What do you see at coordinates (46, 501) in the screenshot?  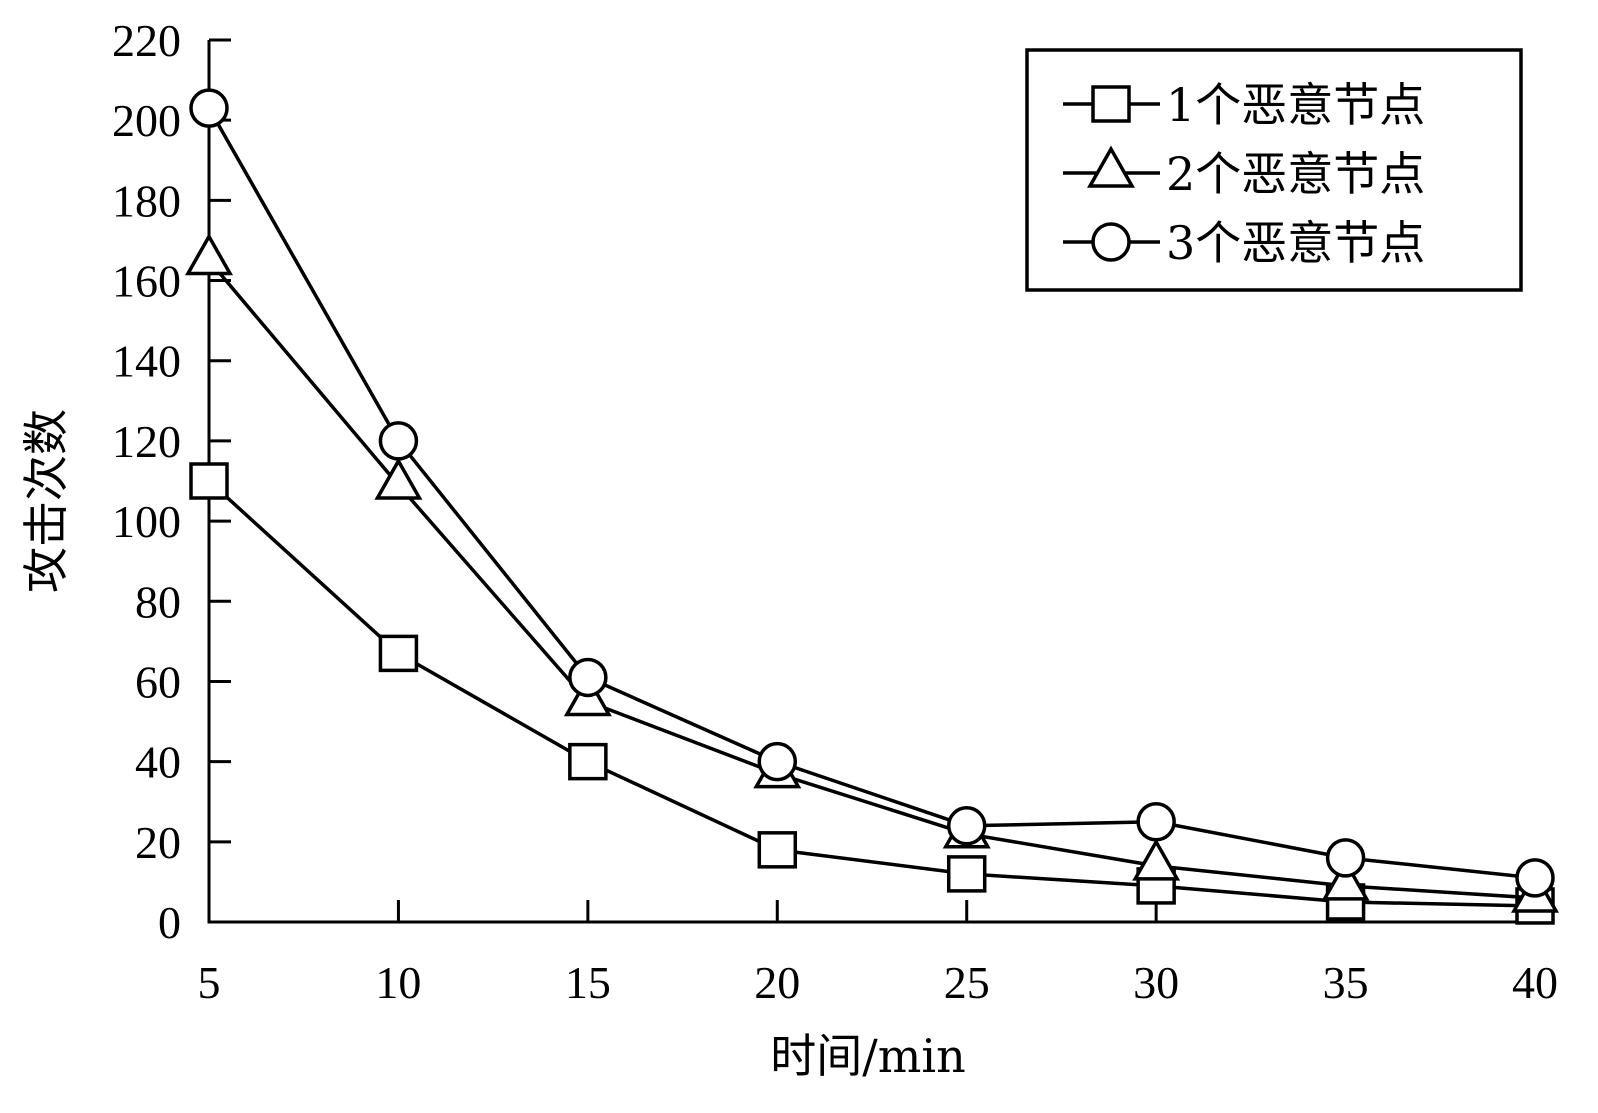 I see `y-axis-title: 攻击次数` at bounding box center [46, 501].